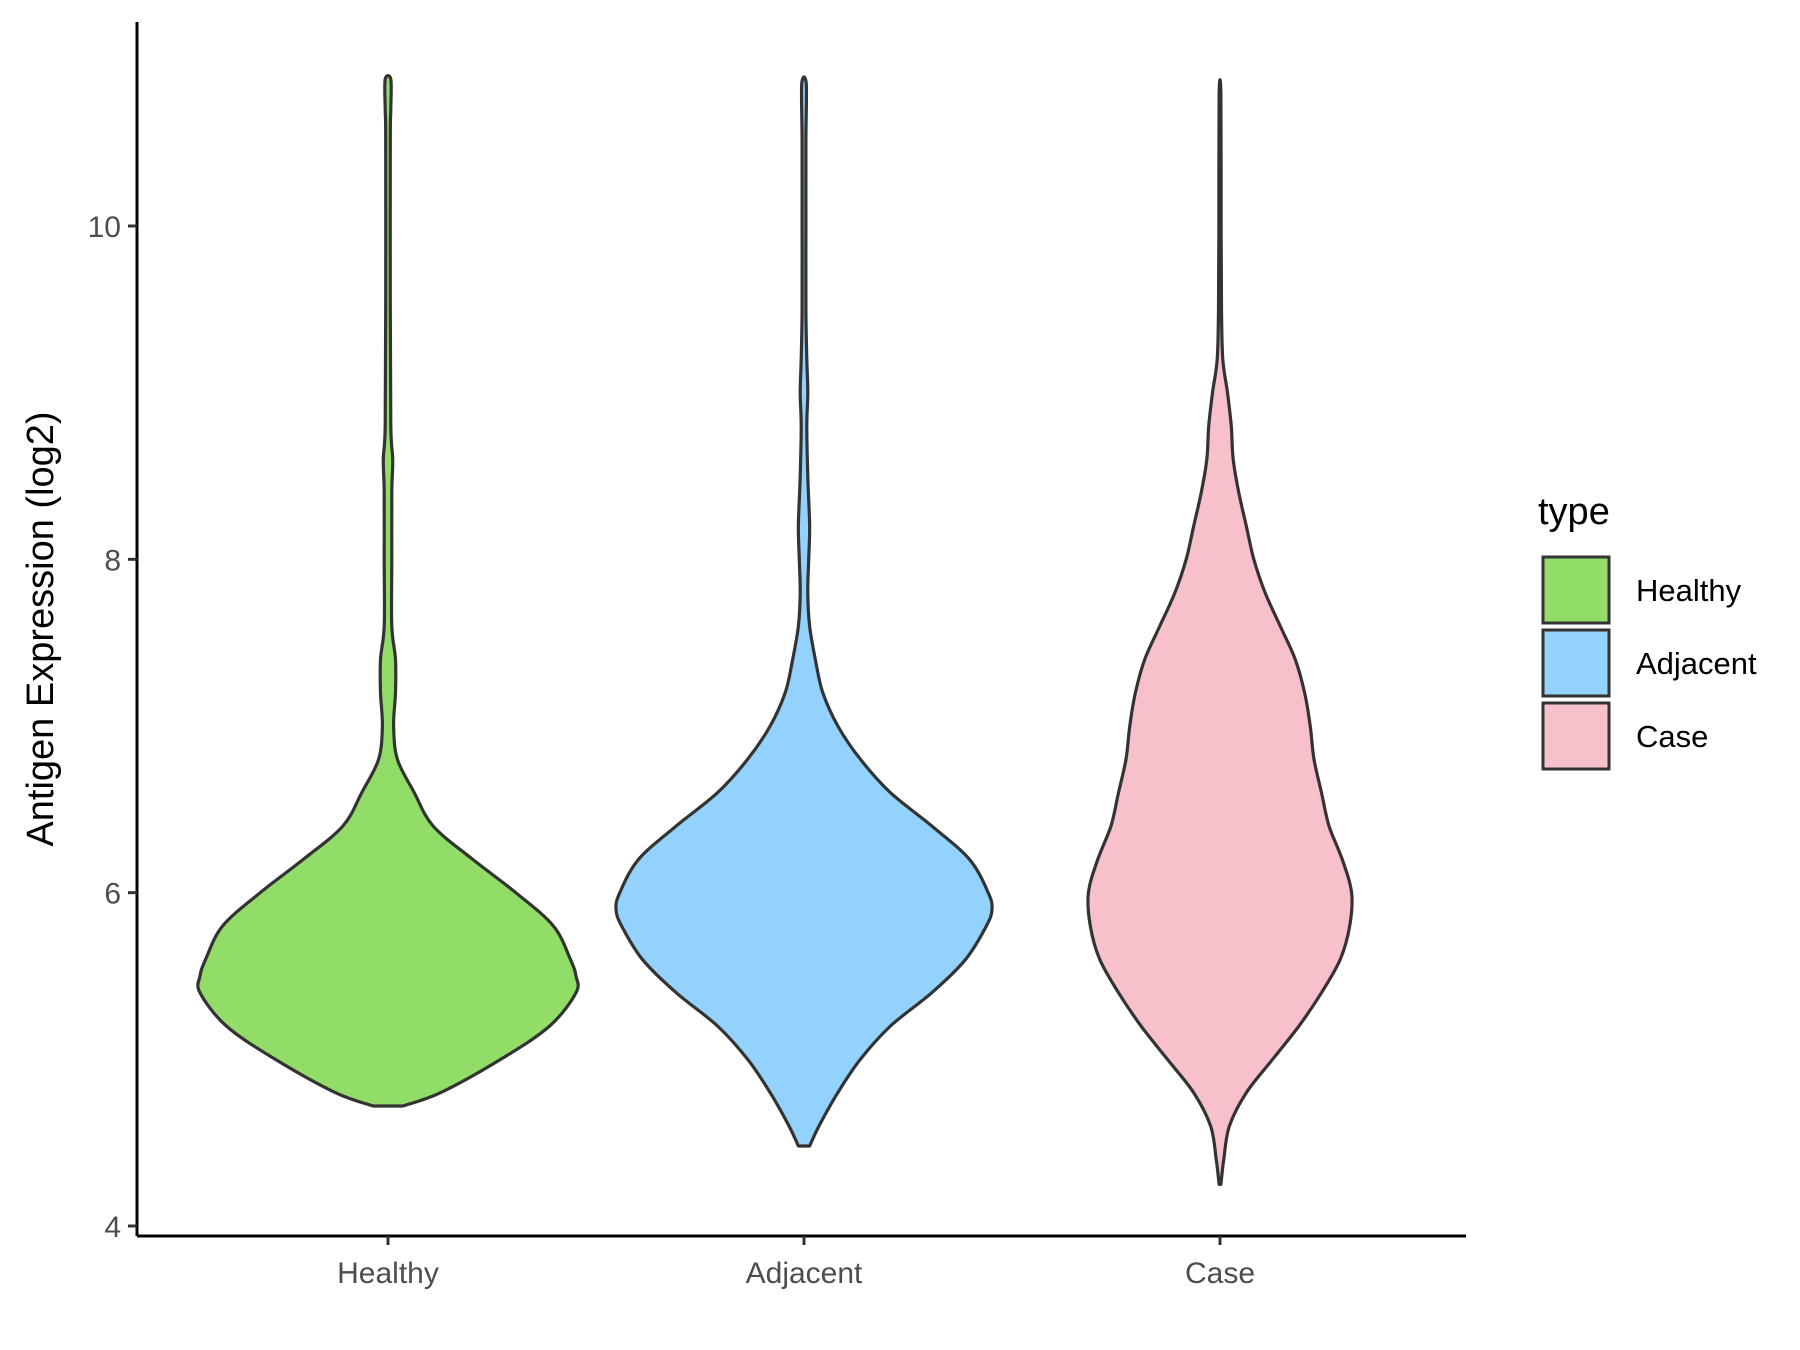 The image size is (1800, 1350). I want to click on legend-swatch-case, so click(1576, 736).